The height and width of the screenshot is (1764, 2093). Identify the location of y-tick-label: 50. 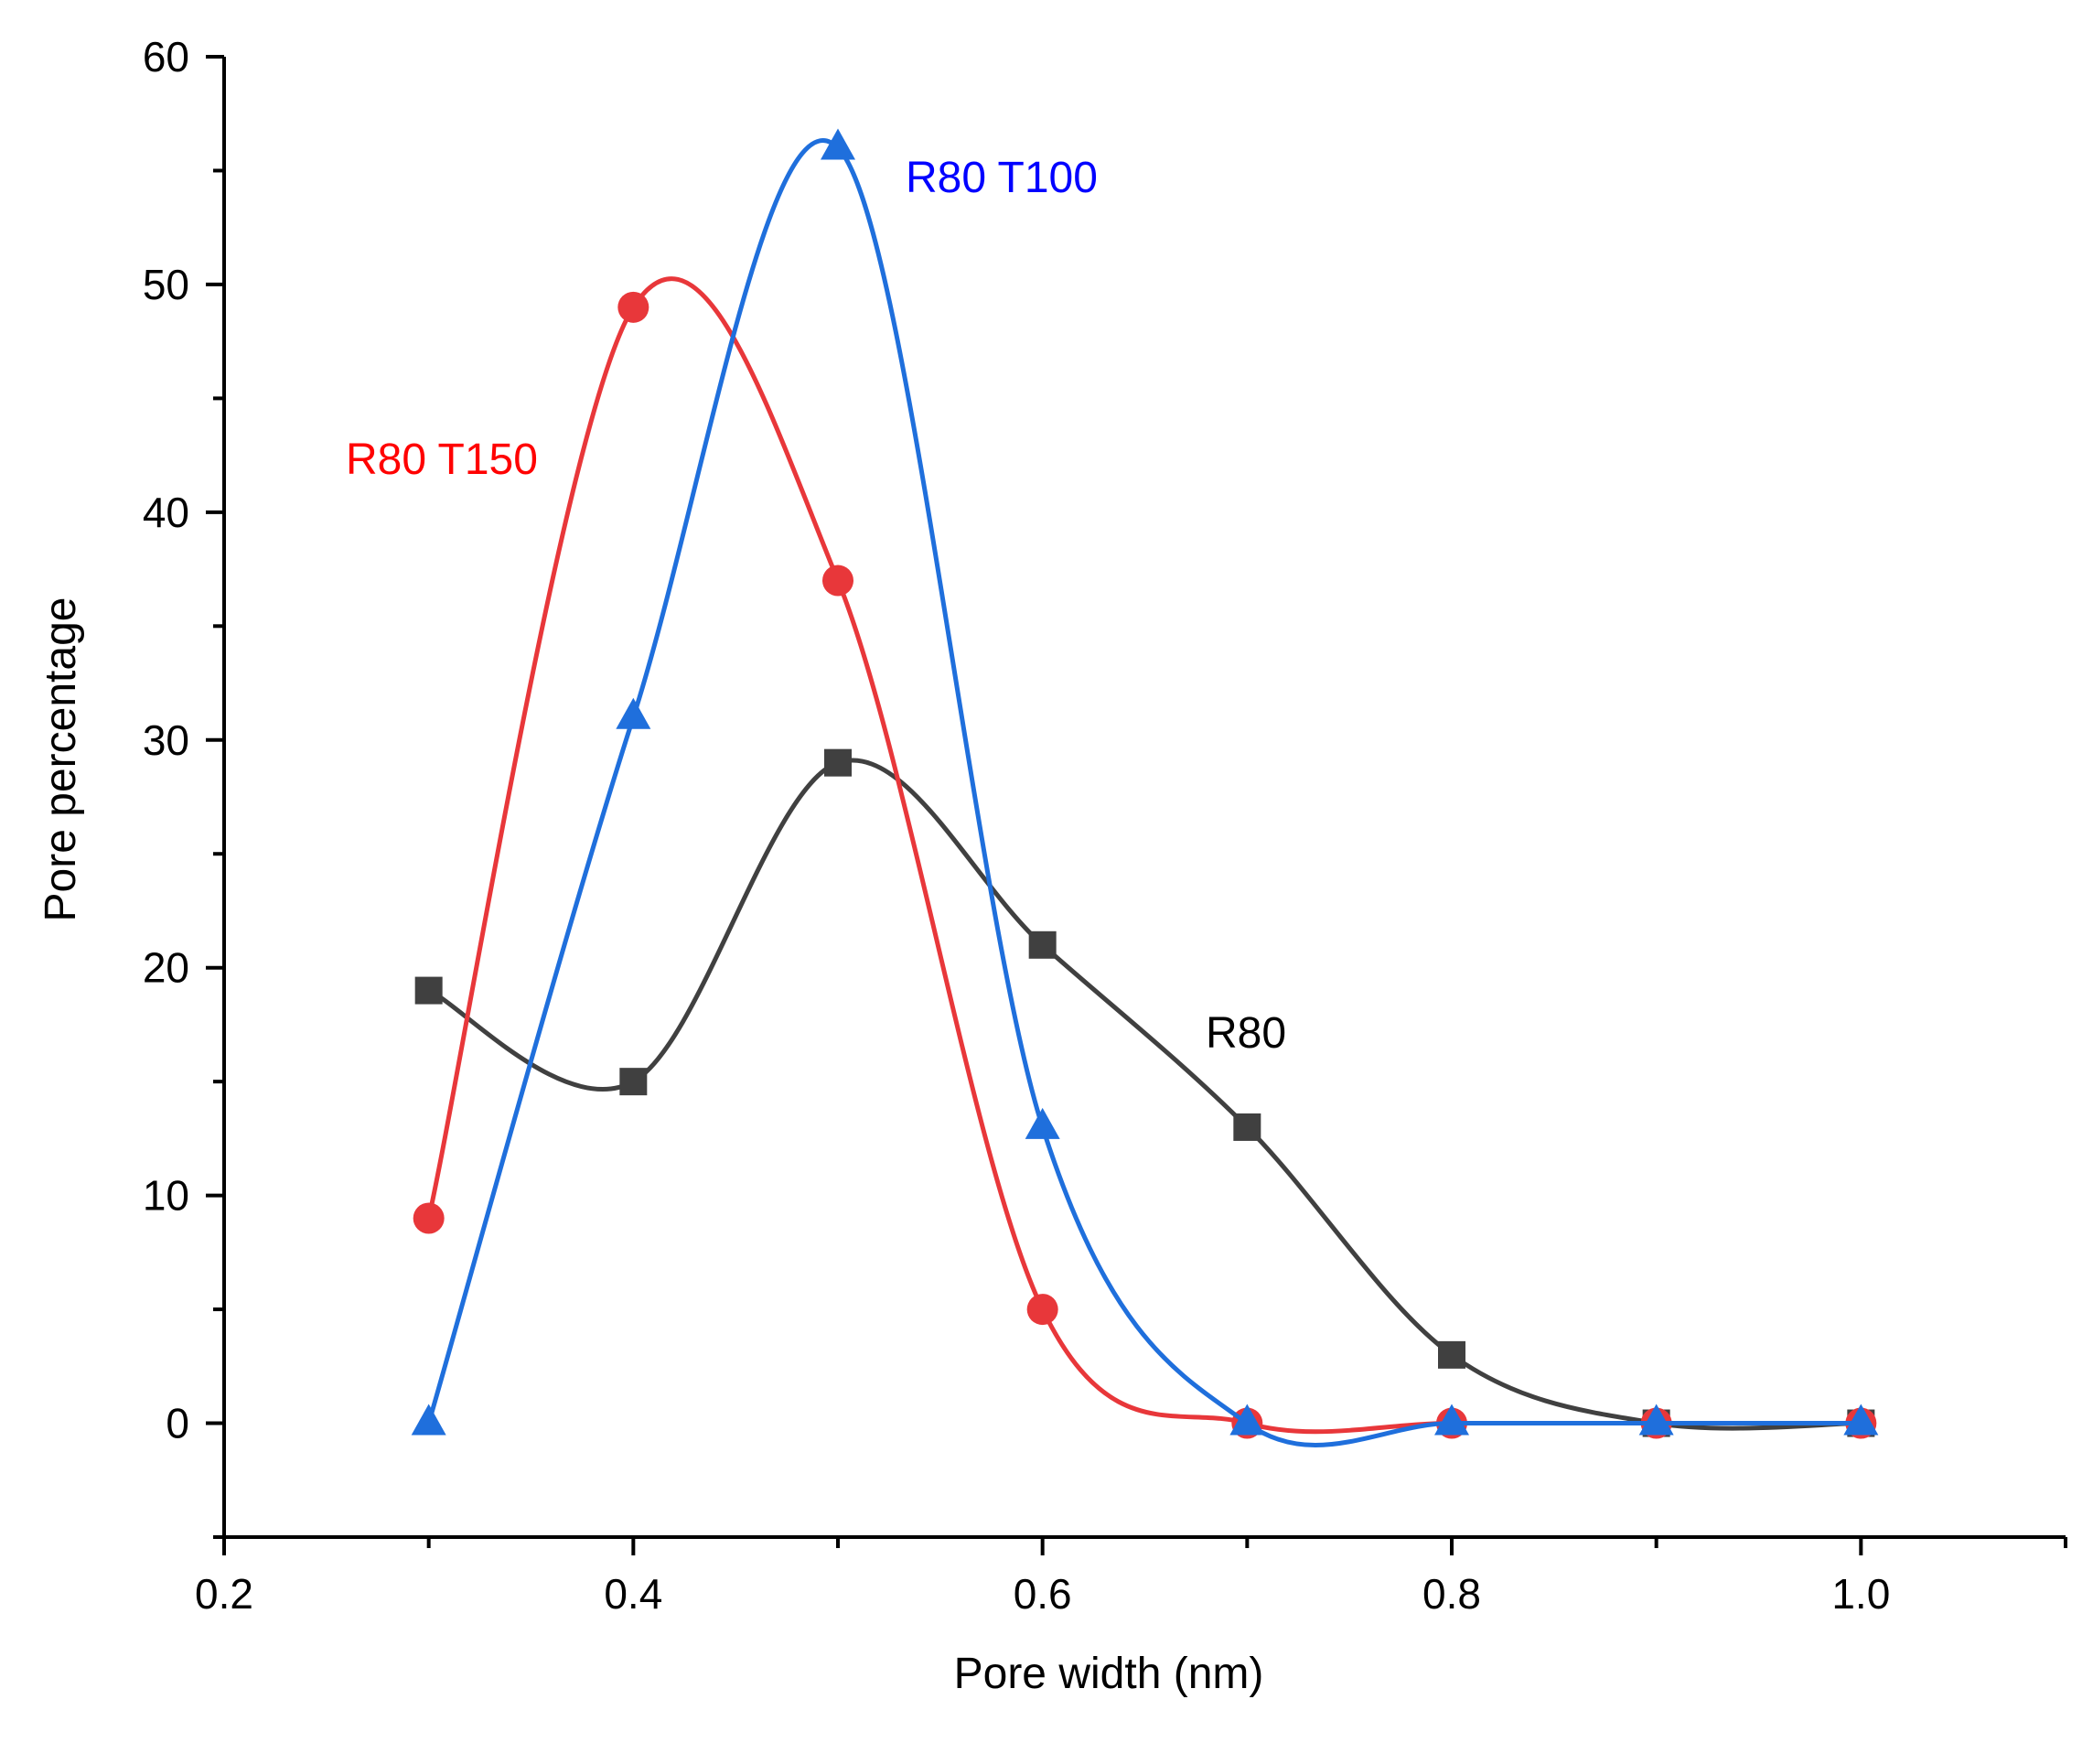
(166, 284).